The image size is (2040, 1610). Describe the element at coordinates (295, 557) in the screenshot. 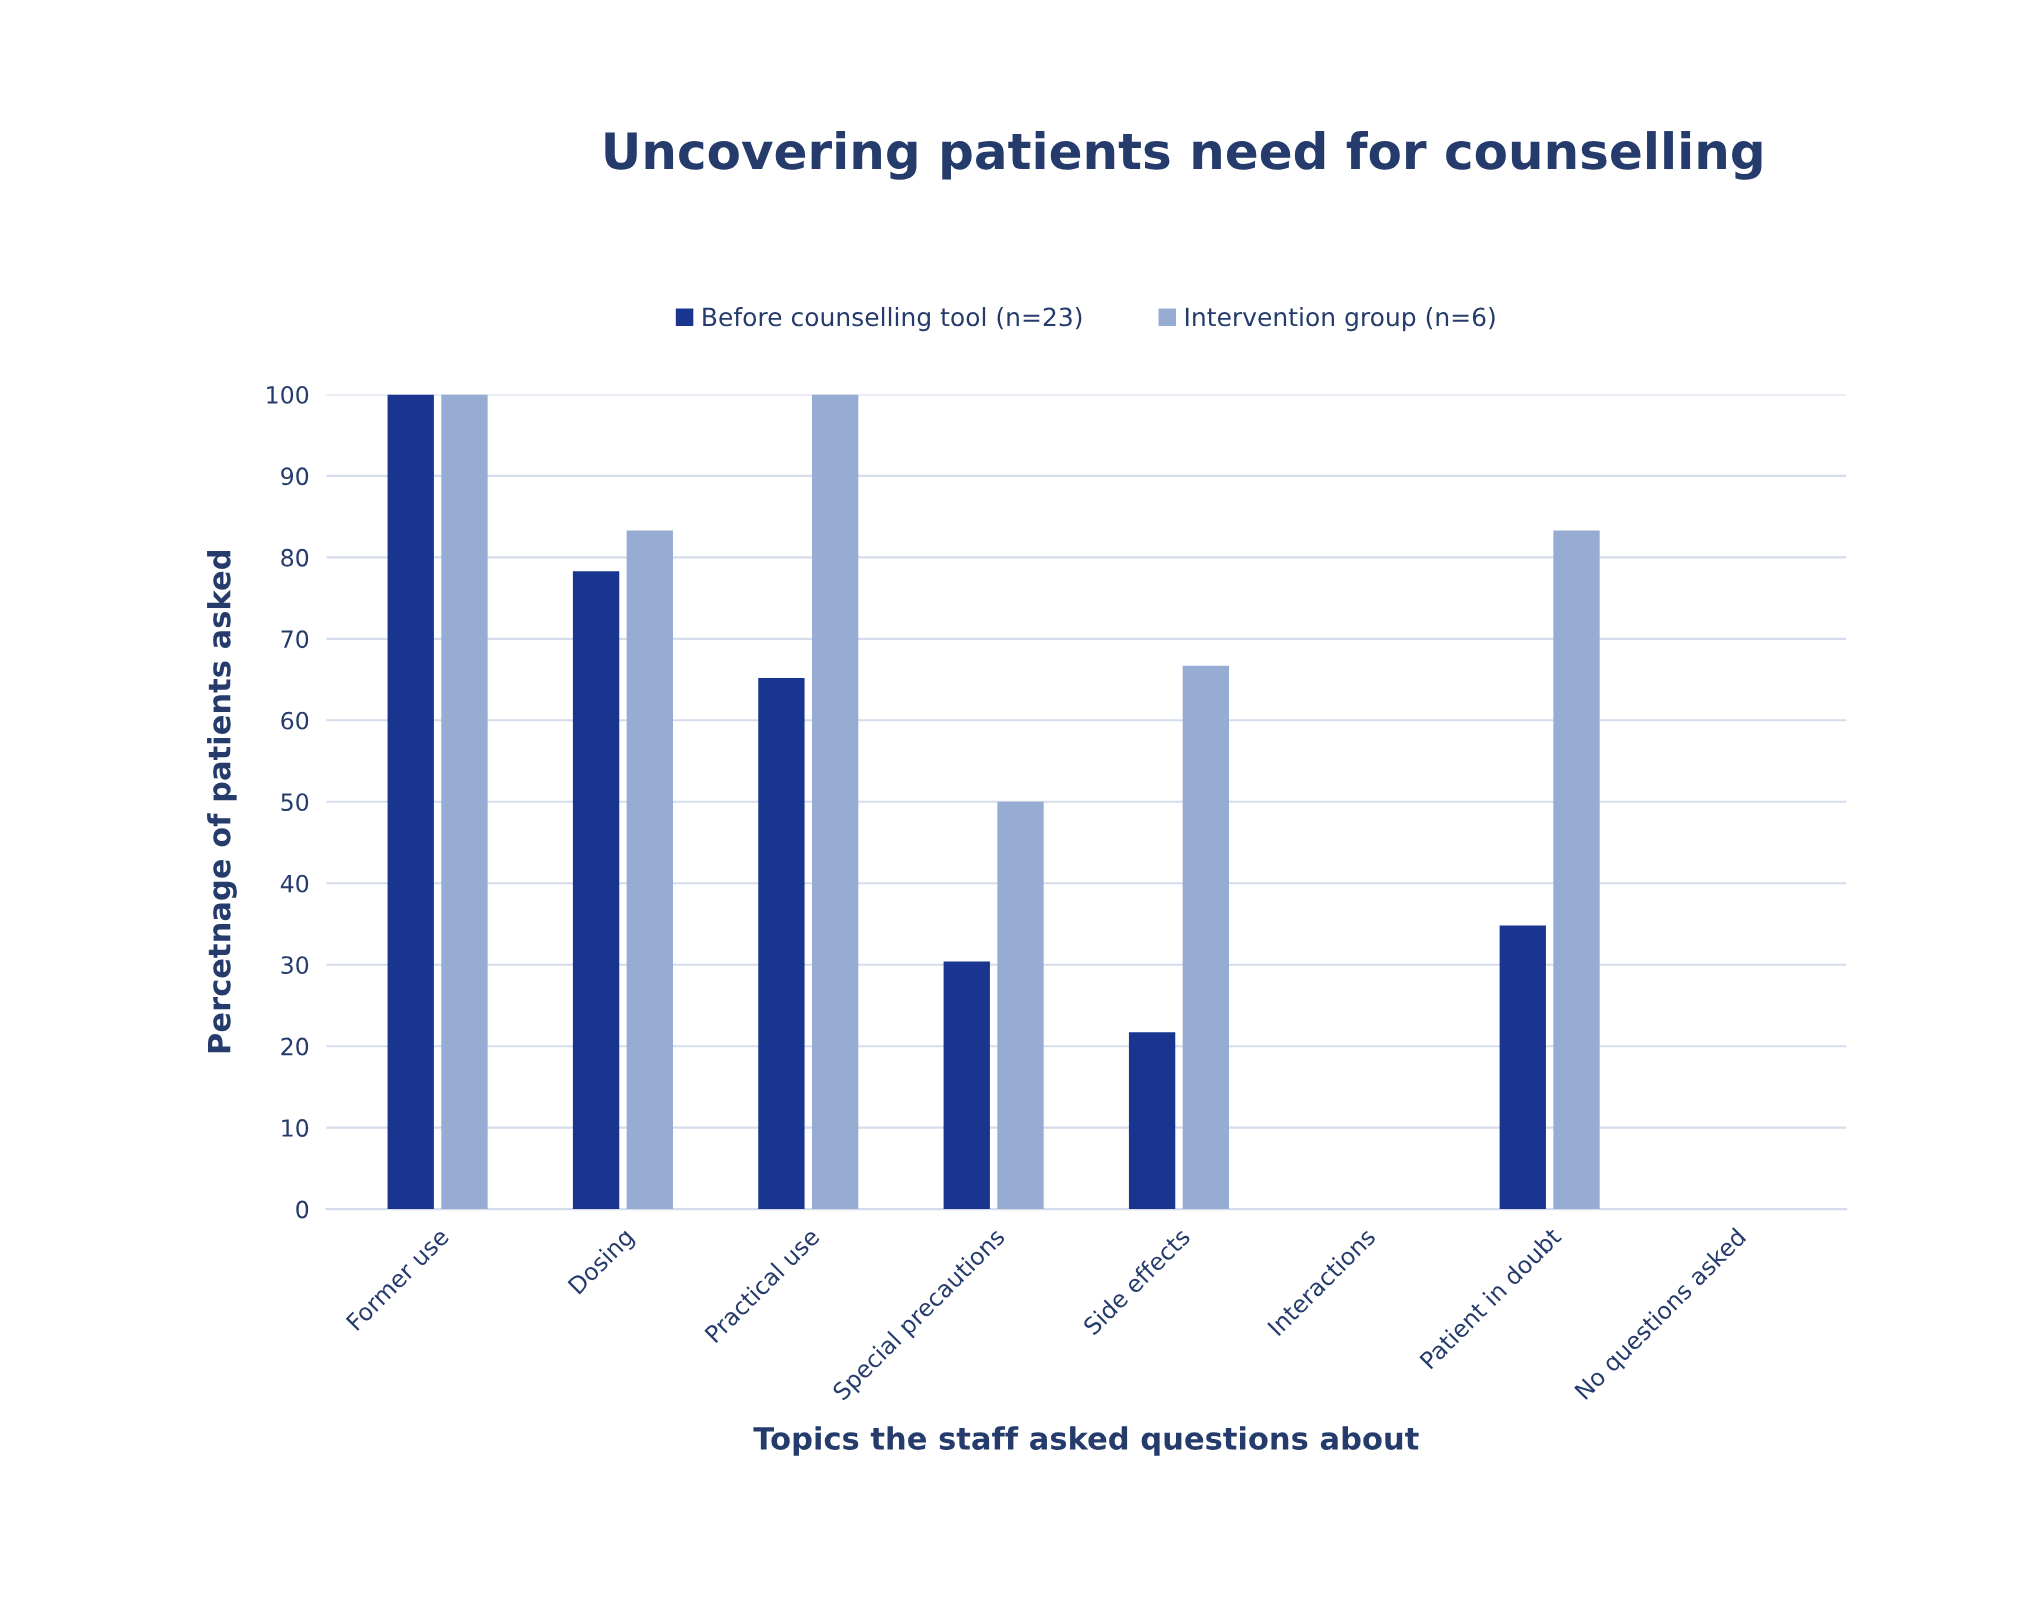

I see `y-tick-label: 80` at that location.